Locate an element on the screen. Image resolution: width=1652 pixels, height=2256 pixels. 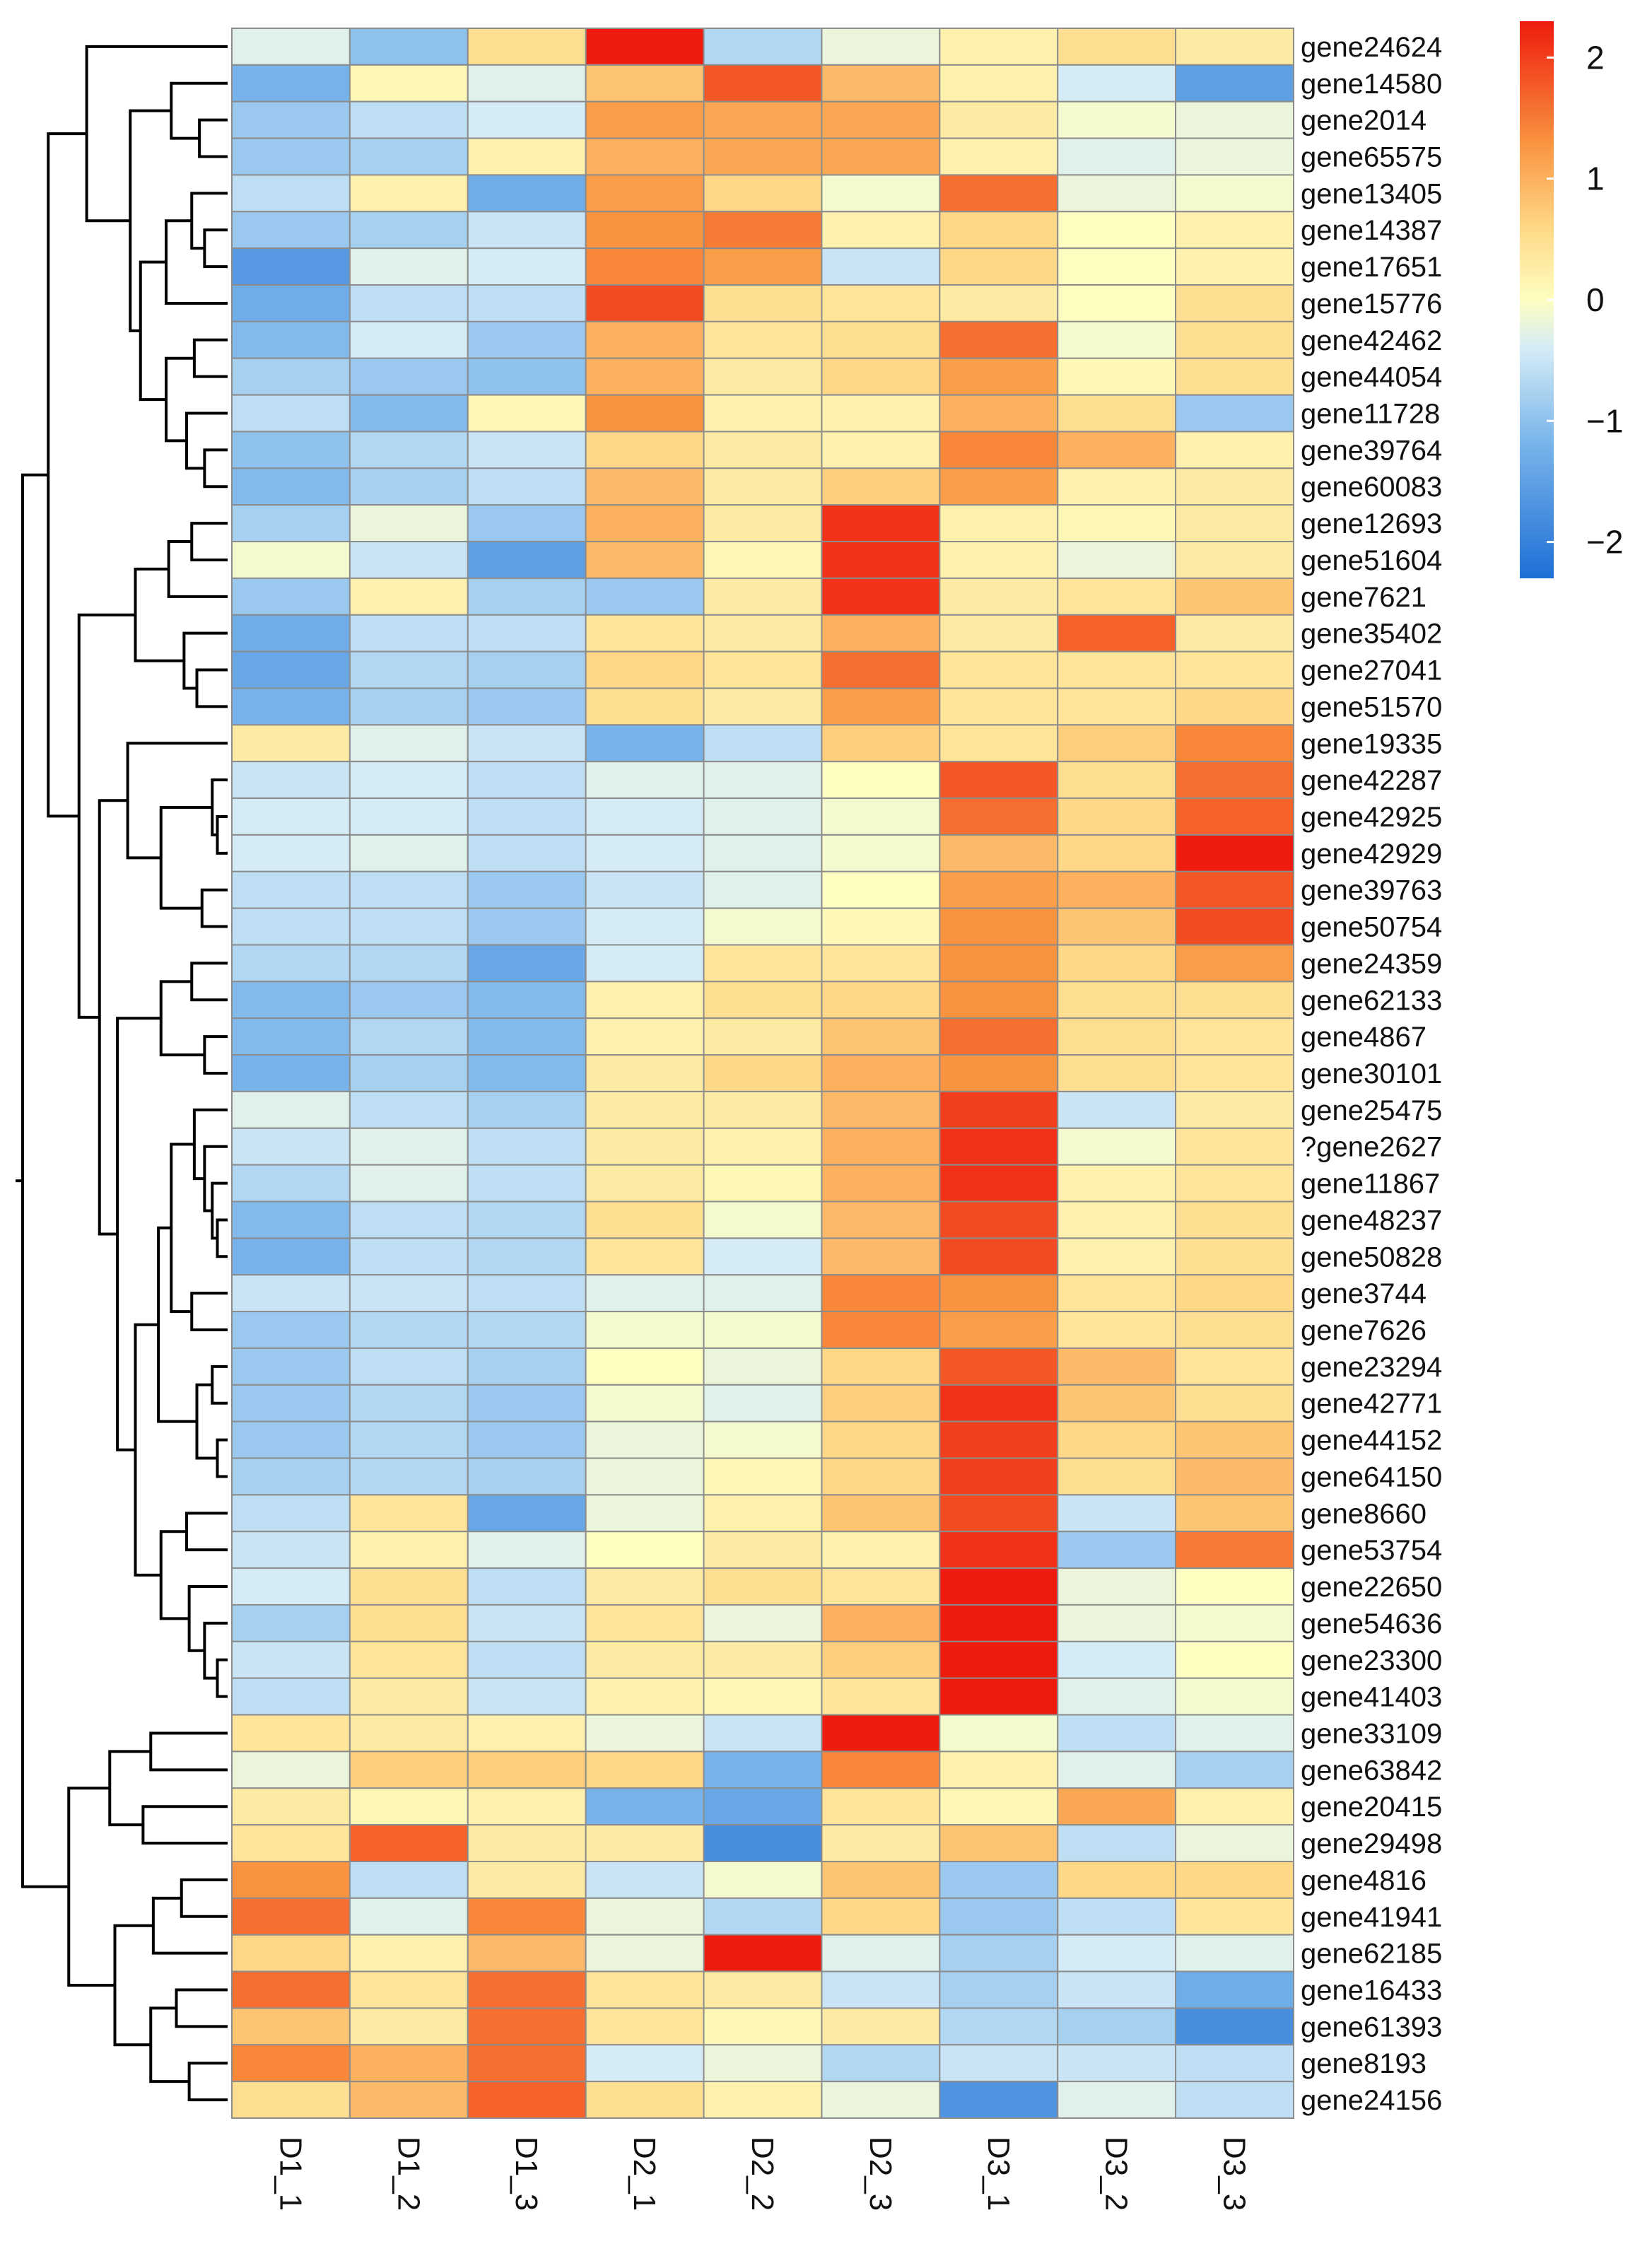
row-label: gene7621 is located at coordinates (1364, 598).